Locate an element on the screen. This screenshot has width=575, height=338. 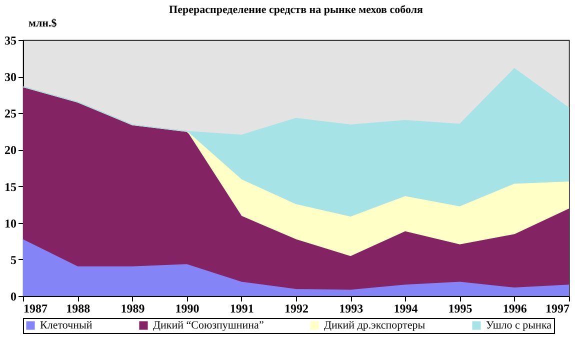
y-tick-label: 5 is located at coordinates (13, 259).